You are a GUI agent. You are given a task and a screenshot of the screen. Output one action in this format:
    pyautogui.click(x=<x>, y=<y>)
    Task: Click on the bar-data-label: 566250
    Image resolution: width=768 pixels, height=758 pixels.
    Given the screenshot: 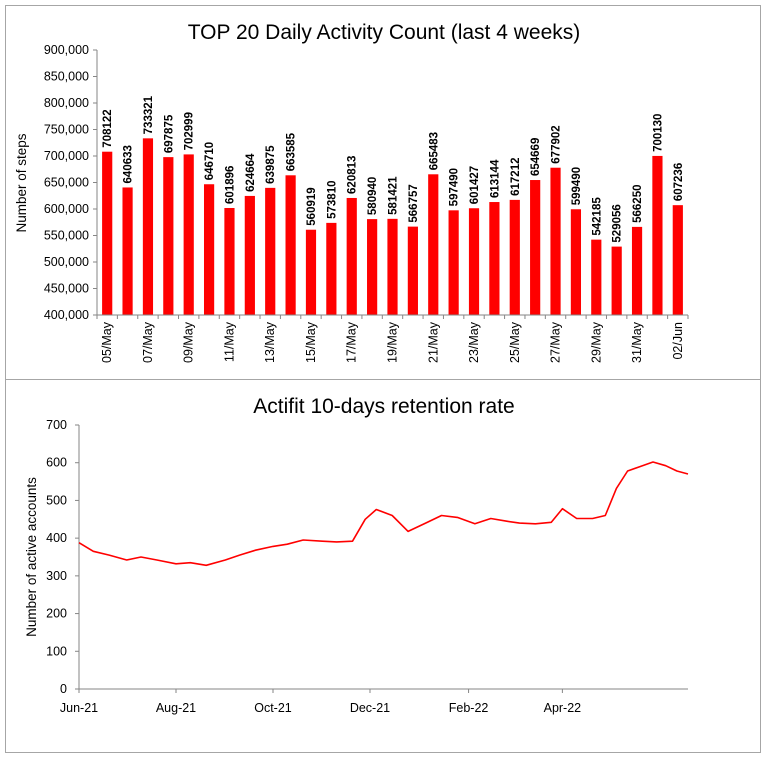 What is the action you would take?
    pyautogui.click(x=638, y=204)
    